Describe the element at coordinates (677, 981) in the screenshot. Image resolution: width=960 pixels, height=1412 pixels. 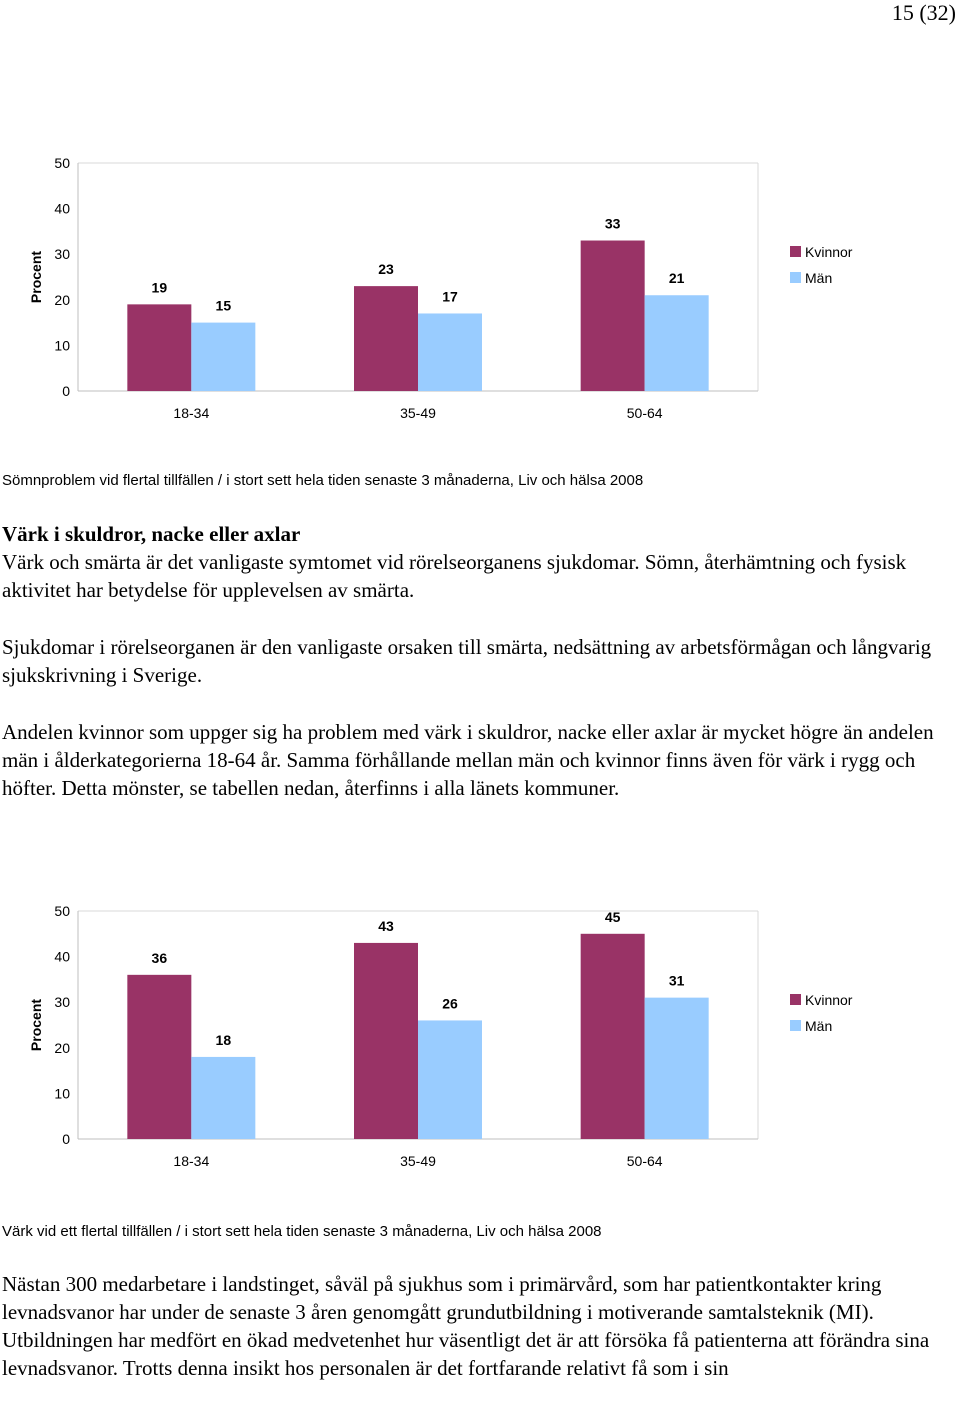
I see `data-label: 31` at that location.